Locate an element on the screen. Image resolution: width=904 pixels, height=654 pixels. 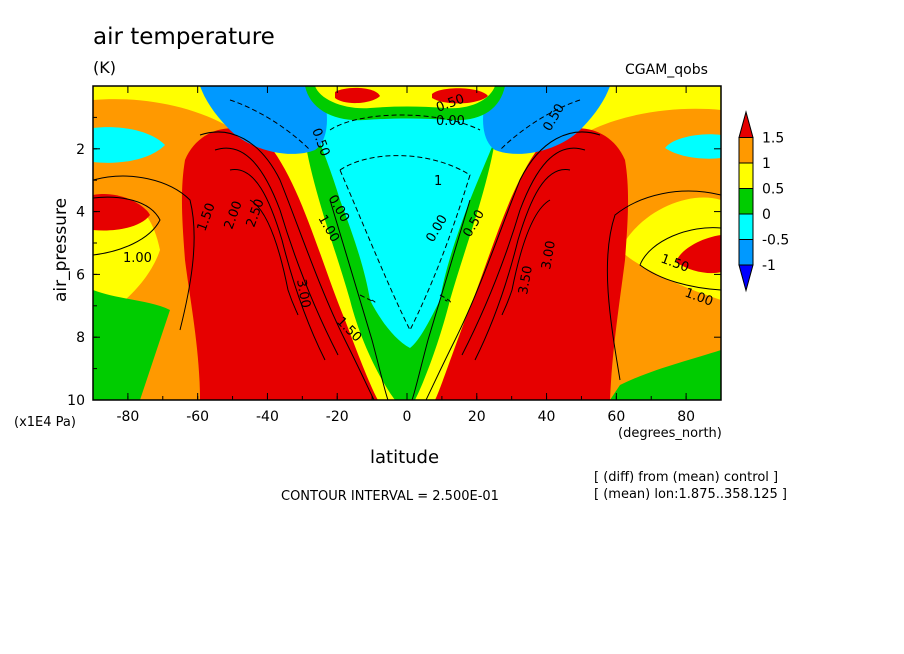
y-tick-label: 2 is located at coordinates (80, 150).